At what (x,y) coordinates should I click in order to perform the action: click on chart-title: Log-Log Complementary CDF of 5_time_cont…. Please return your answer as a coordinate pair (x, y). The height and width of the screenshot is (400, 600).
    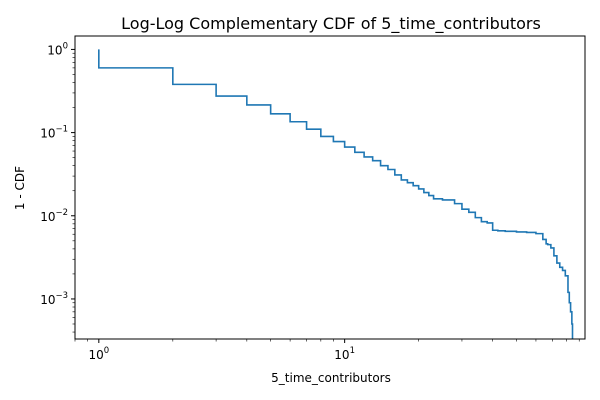
    Looking at the image, I should click on (331, 24).